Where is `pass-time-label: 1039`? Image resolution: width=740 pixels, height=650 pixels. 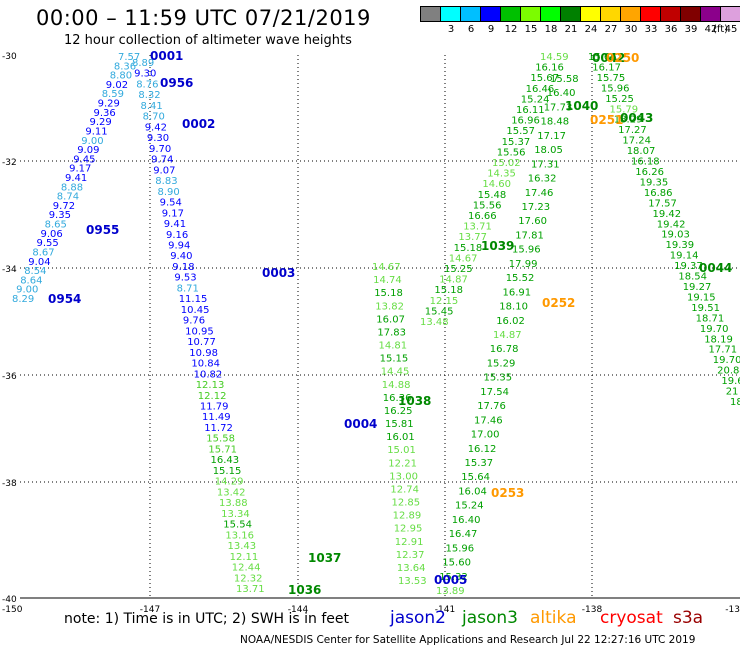
pass-time-label: 1039 is located at coordinates (497, 246).